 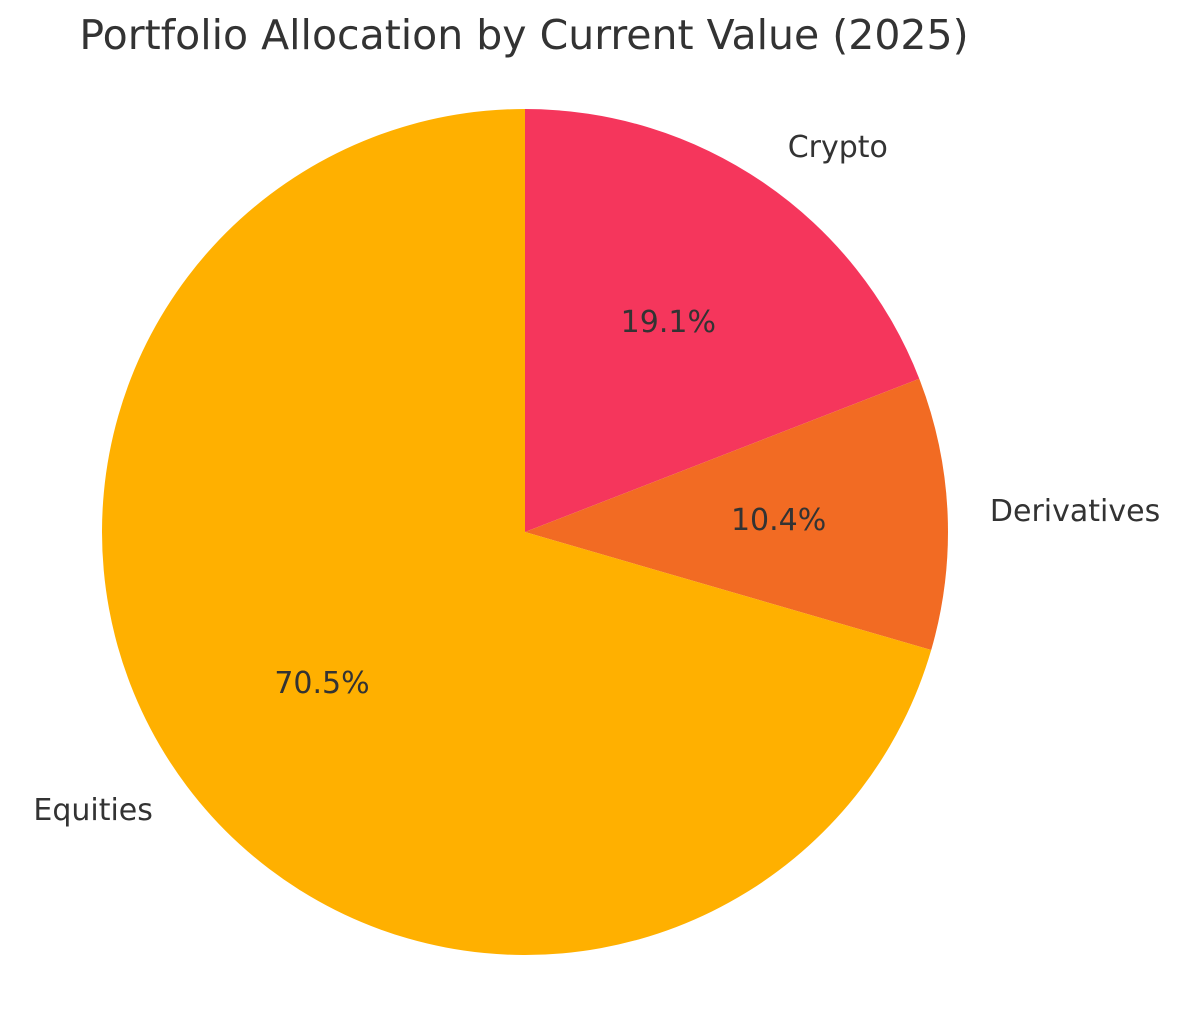 I want to click on slice-pct-crypto: 19.1%, so click(x=668, y=322).